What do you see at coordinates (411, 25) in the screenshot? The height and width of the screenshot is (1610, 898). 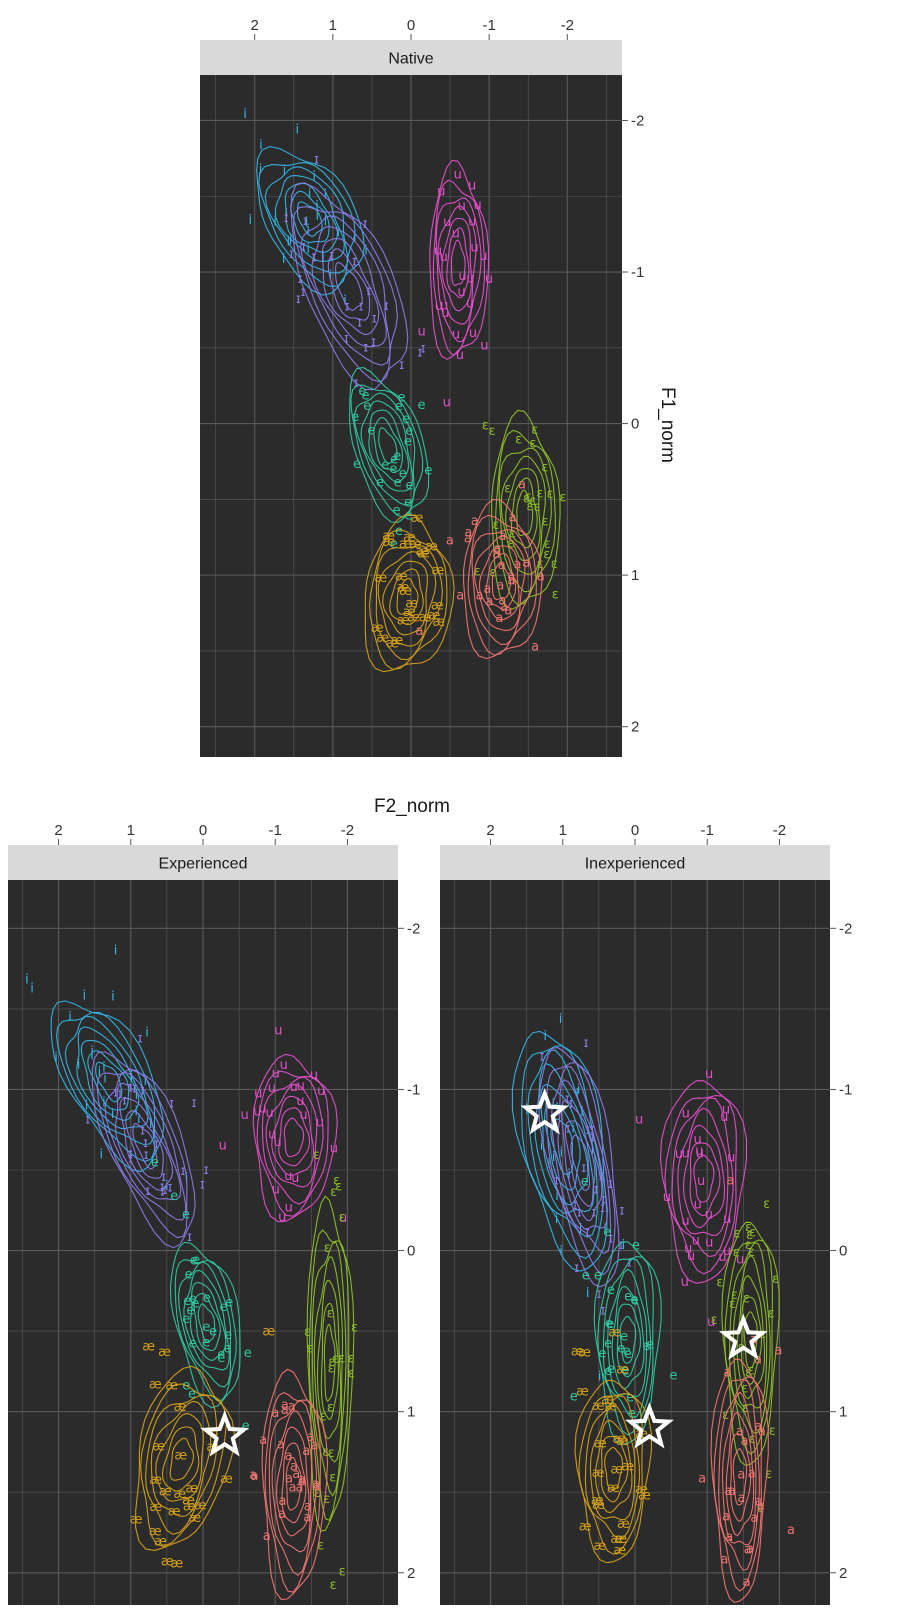 I see `x-tick-label: 0` at bounding box center [411, 25].